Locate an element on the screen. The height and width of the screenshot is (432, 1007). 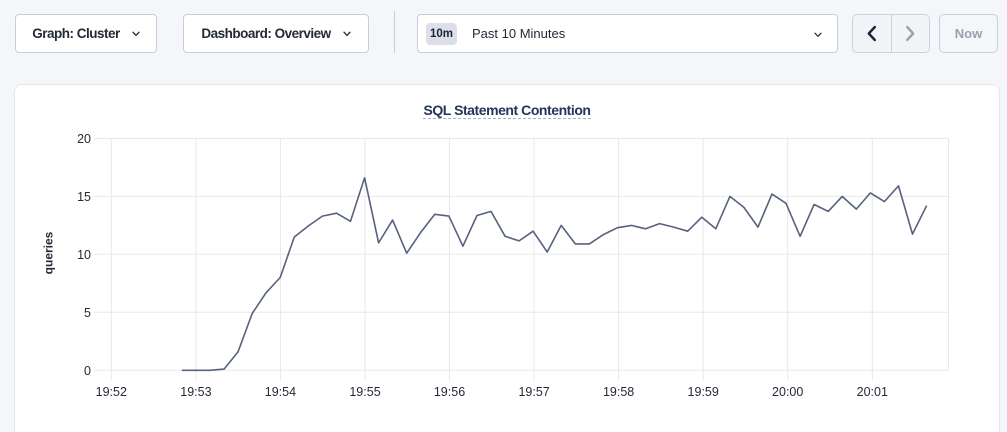
svg-text: 0 is located at coordinates (87, 371).